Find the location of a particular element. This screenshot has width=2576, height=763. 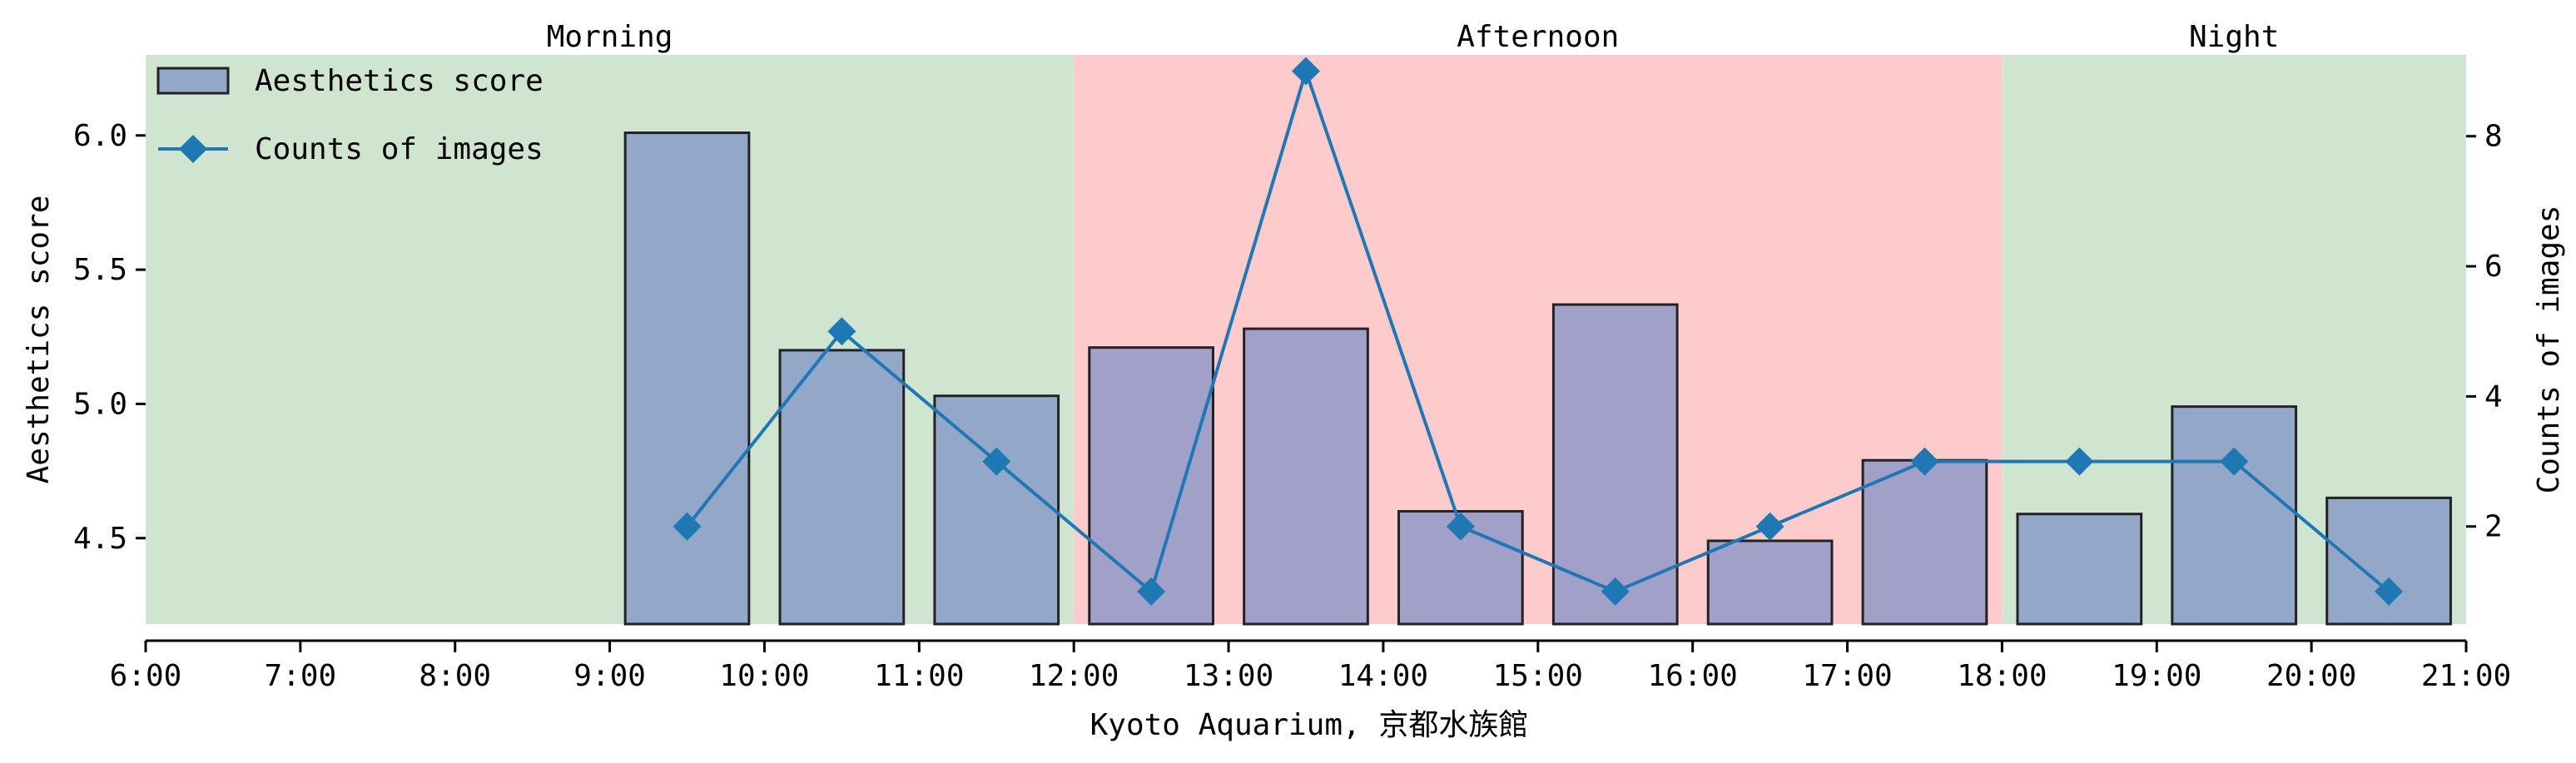

legend: Aesthetics score Counts of images is located at coordinates (349, 115).